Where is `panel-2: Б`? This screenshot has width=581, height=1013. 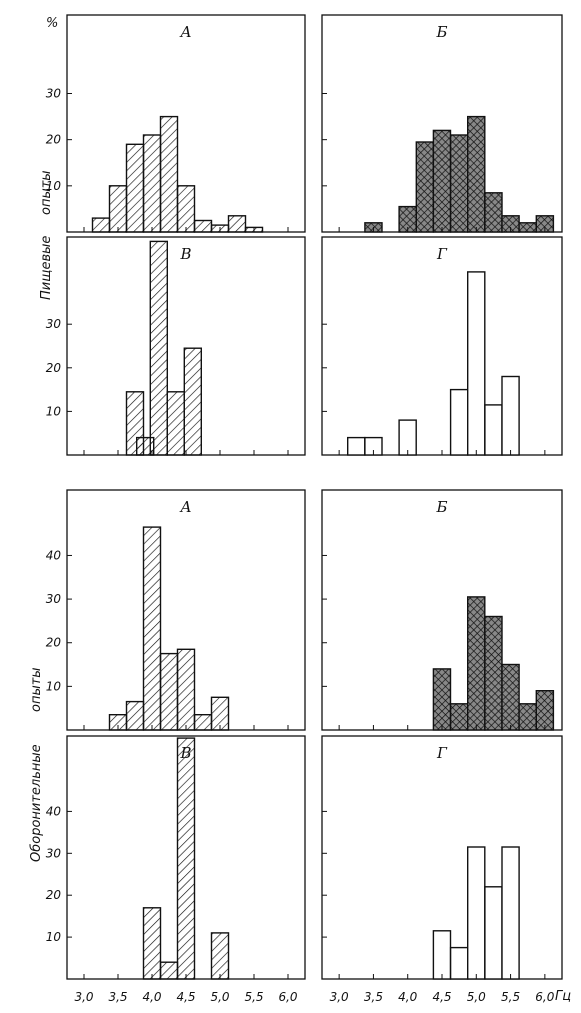
panel-2: Б is located at coordinates (442, 123).